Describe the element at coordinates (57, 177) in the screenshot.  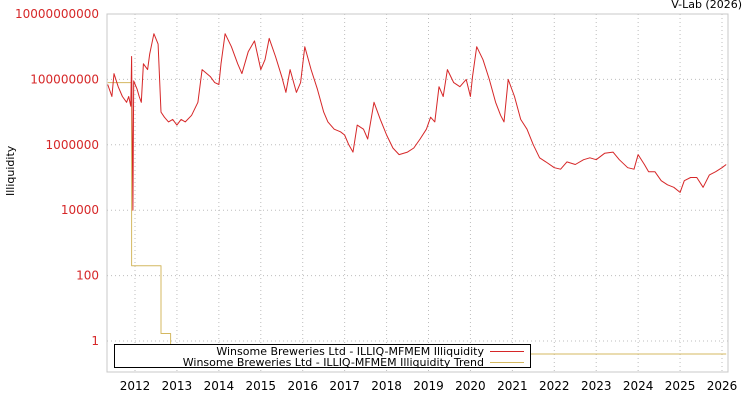
I see `y-axis-ticks: 10000000000 100000000 1000000 10000 100 1` at that location.